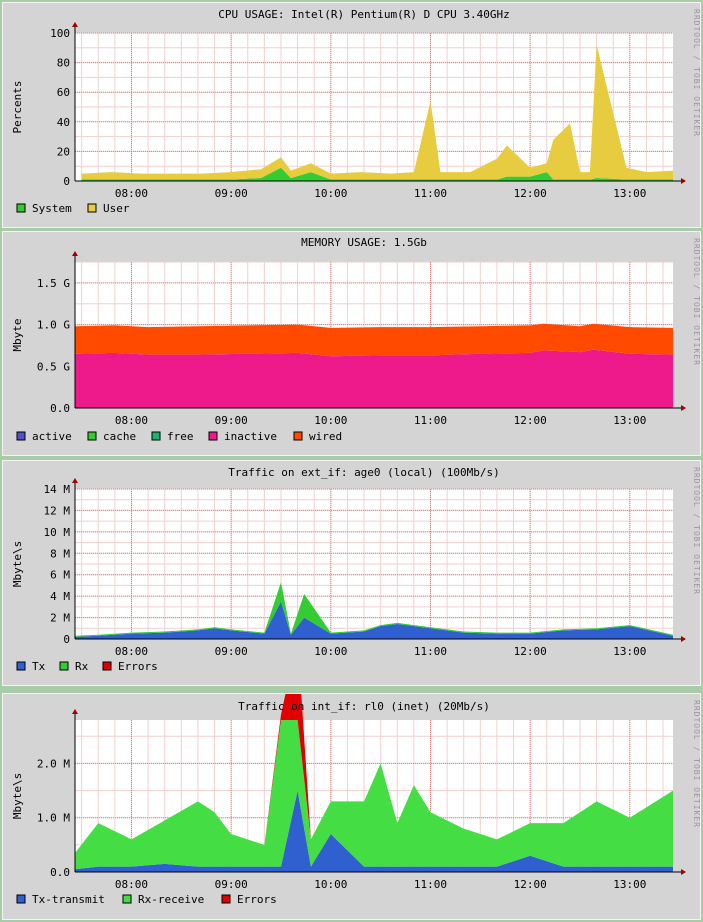 This screenshot has height=922, width=703. Describe the element at coordinates (156, 436) in the screenshot. I see `legend-swatch-free` at that location.